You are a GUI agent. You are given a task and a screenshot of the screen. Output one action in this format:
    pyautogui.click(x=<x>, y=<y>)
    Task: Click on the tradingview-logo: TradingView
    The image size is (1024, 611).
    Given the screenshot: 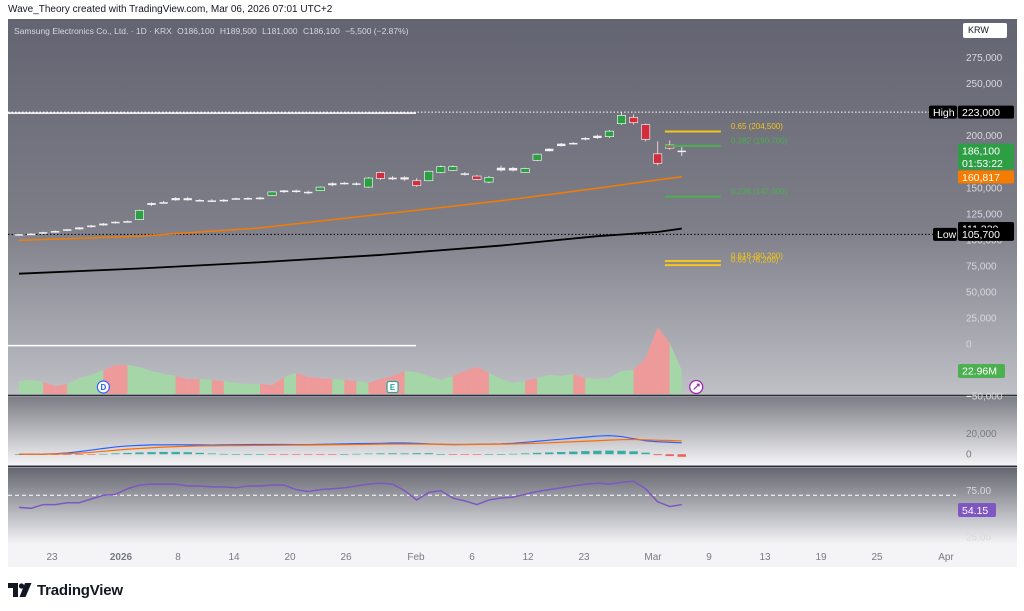 What is the action you would take?
    pyautogui.click(x=65, y=590)
    